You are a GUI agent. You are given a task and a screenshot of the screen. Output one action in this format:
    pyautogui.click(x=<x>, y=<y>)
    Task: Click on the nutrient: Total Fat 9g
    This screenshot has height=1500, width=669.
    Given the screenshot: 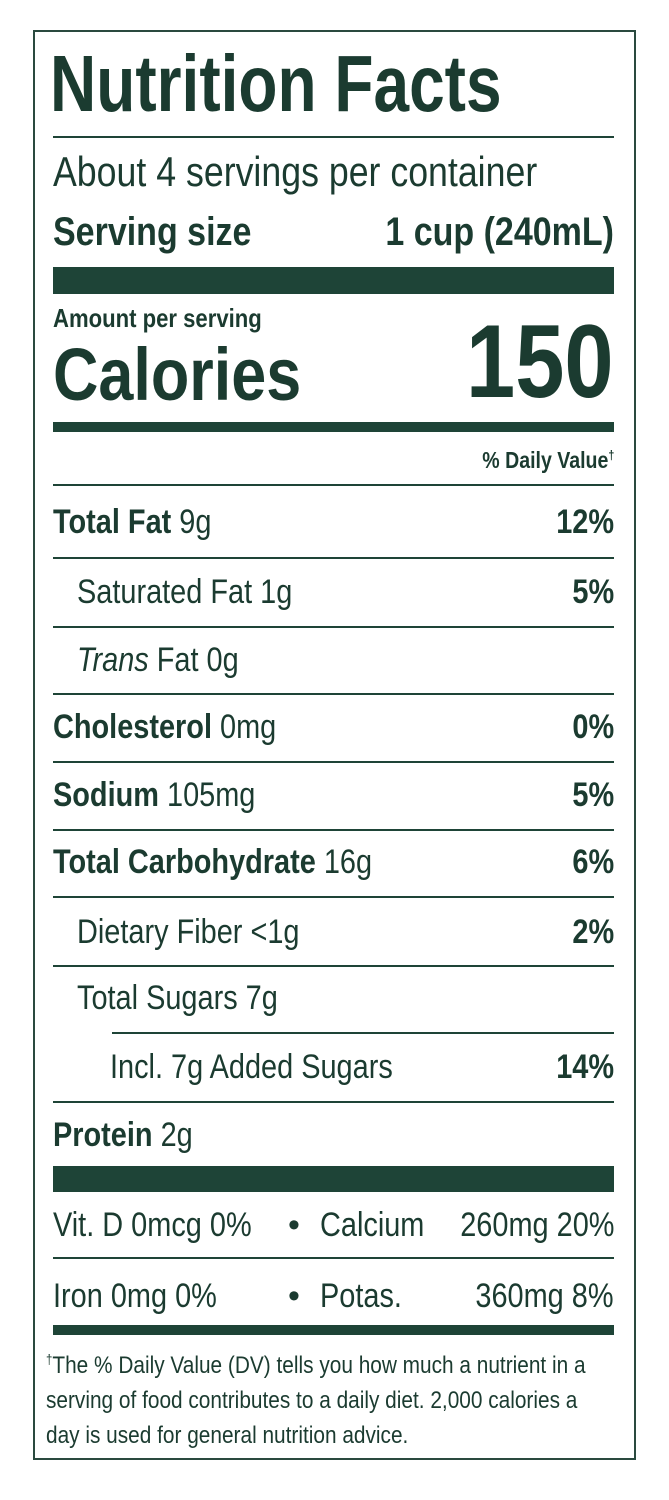 What is the action you would take?
    pyautogui.click(x=132, y=522)
    